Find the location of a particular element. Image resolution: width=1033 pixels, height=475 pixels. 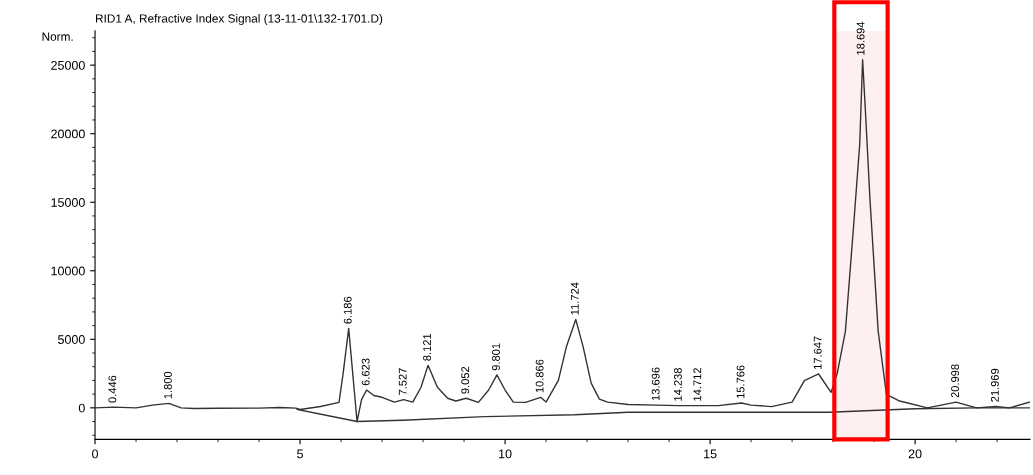

annotation: 9.801 is located at coordinates (496, 357).